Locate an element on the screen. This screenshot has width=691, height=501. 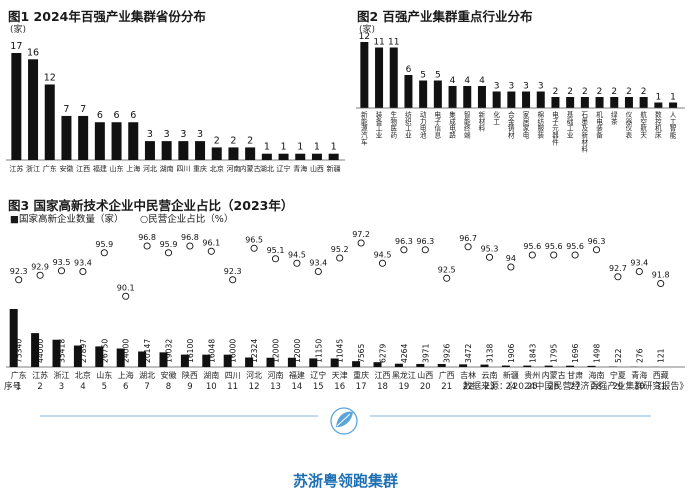
chart3-index-label: 25 is located at coordinates (532, 387).